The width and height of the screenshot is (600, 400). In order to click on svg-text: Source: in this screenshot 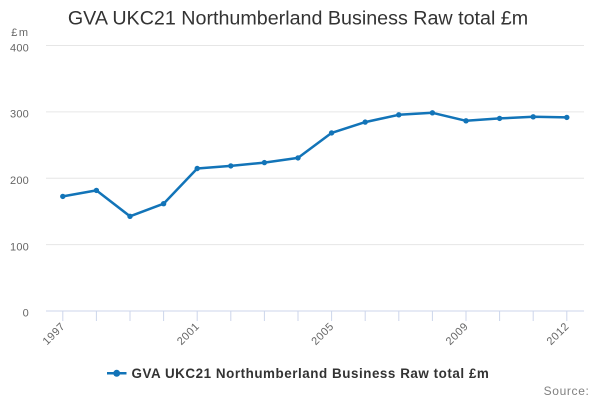, I will do `click(567, 391)`.